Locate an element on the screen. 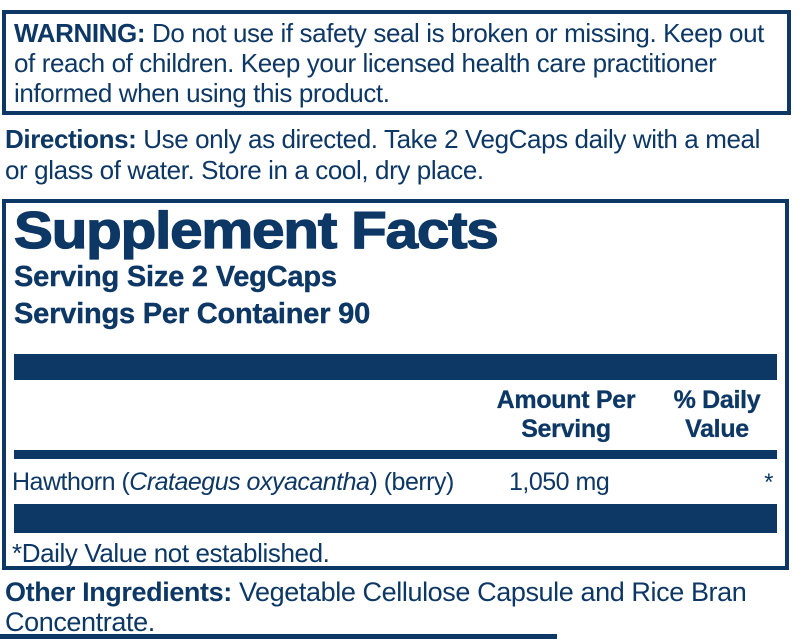 The image size is (808, 639). header-separator-bar is located at coordinates (395, 367).